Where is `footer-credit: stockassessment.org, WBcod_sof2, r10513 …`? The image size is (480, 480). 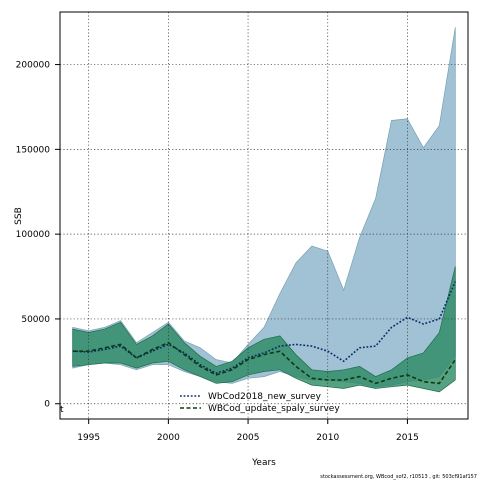
footer-credit: stockassessment.org, WBcod_sof2, r10513 … is located at coordinates (398, 477).